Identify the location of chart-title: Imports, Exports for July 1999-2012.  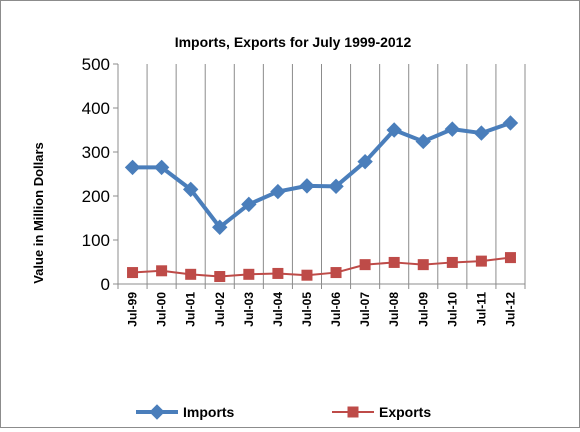
(293, 42).